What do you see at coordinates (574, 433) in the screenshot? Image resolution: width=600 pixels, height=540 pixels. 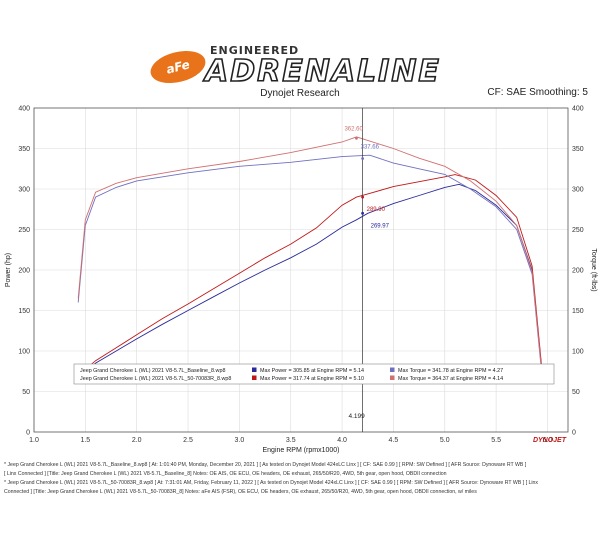 I see `y-tick-label-right: 0` at bounding box center [574, 433].